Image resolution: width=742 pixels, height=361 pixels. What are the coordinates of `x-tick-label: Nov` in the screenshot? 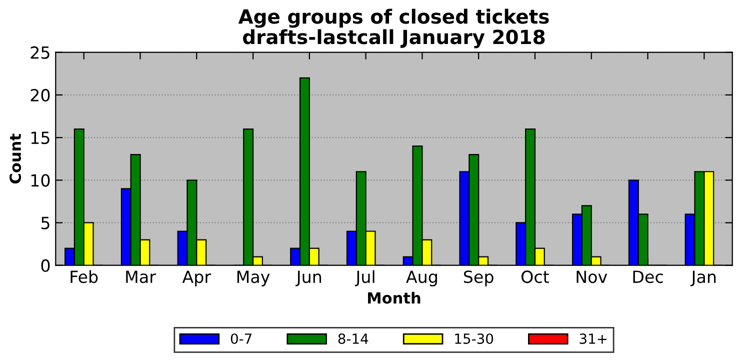 It's located at (592, 277).